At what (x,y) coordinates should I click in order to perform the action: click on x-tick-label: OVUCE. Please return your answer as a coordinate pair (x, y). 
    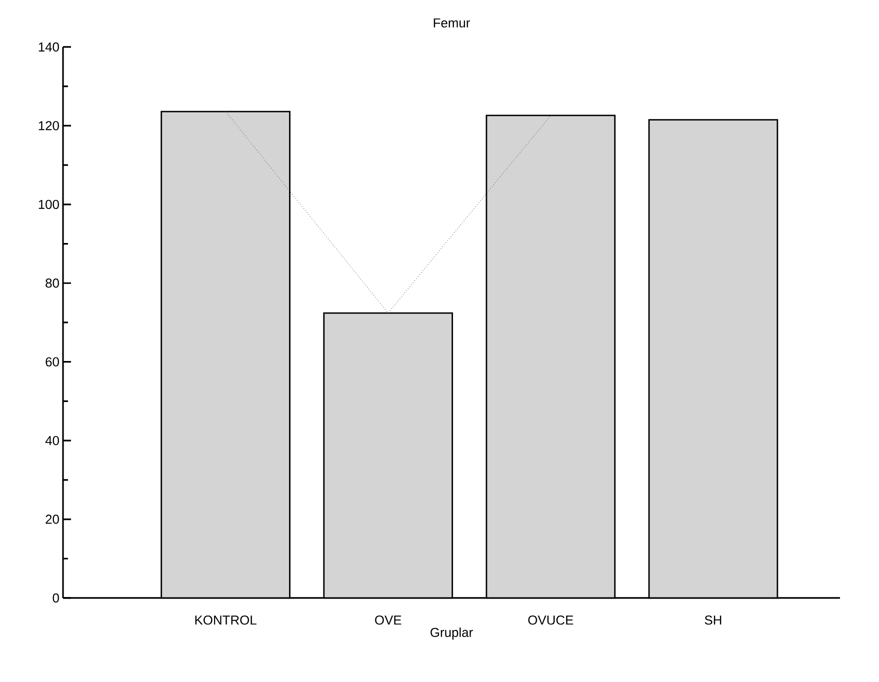
    Looking at the image, I should click on (551, 620).